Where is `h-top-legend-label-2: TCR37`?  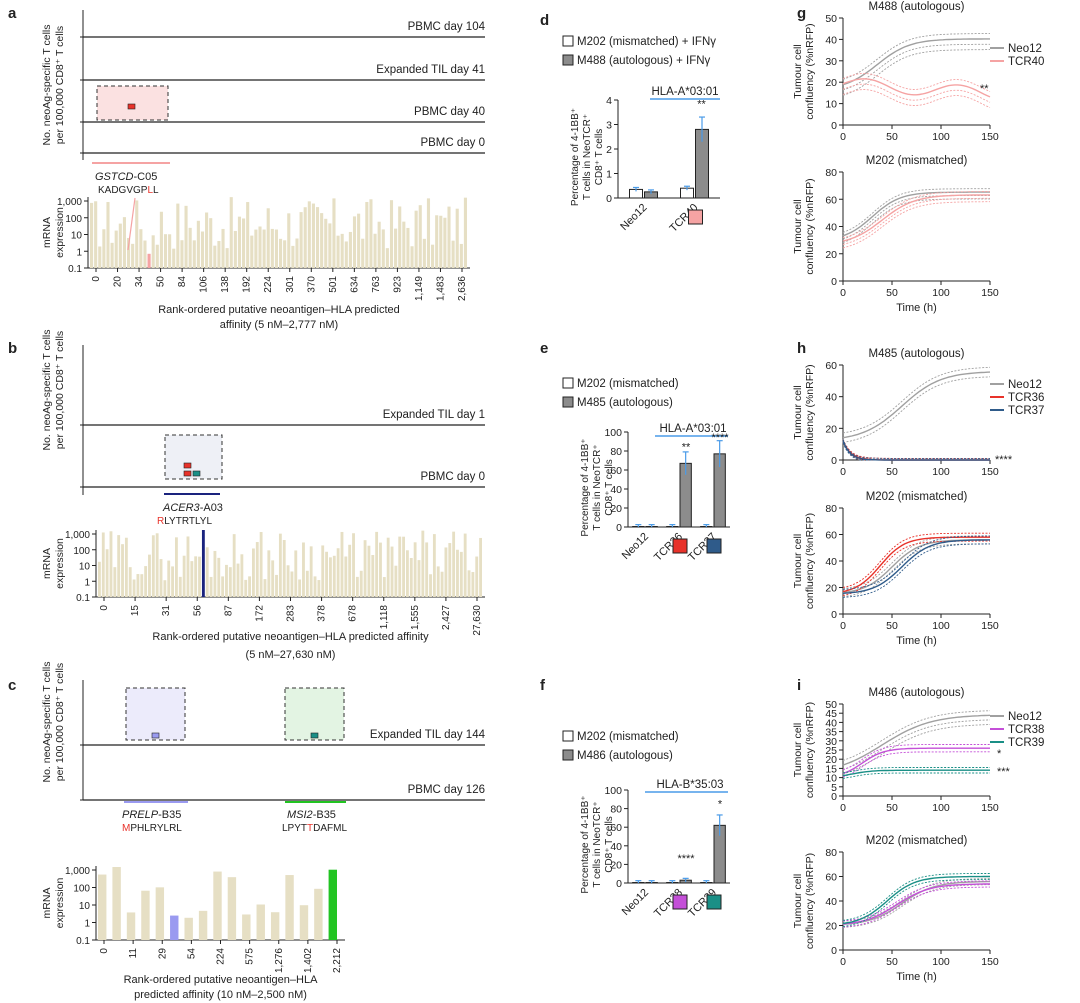 h-top-legend-label-2: TCR37 is located at coordinates (1026, 411).